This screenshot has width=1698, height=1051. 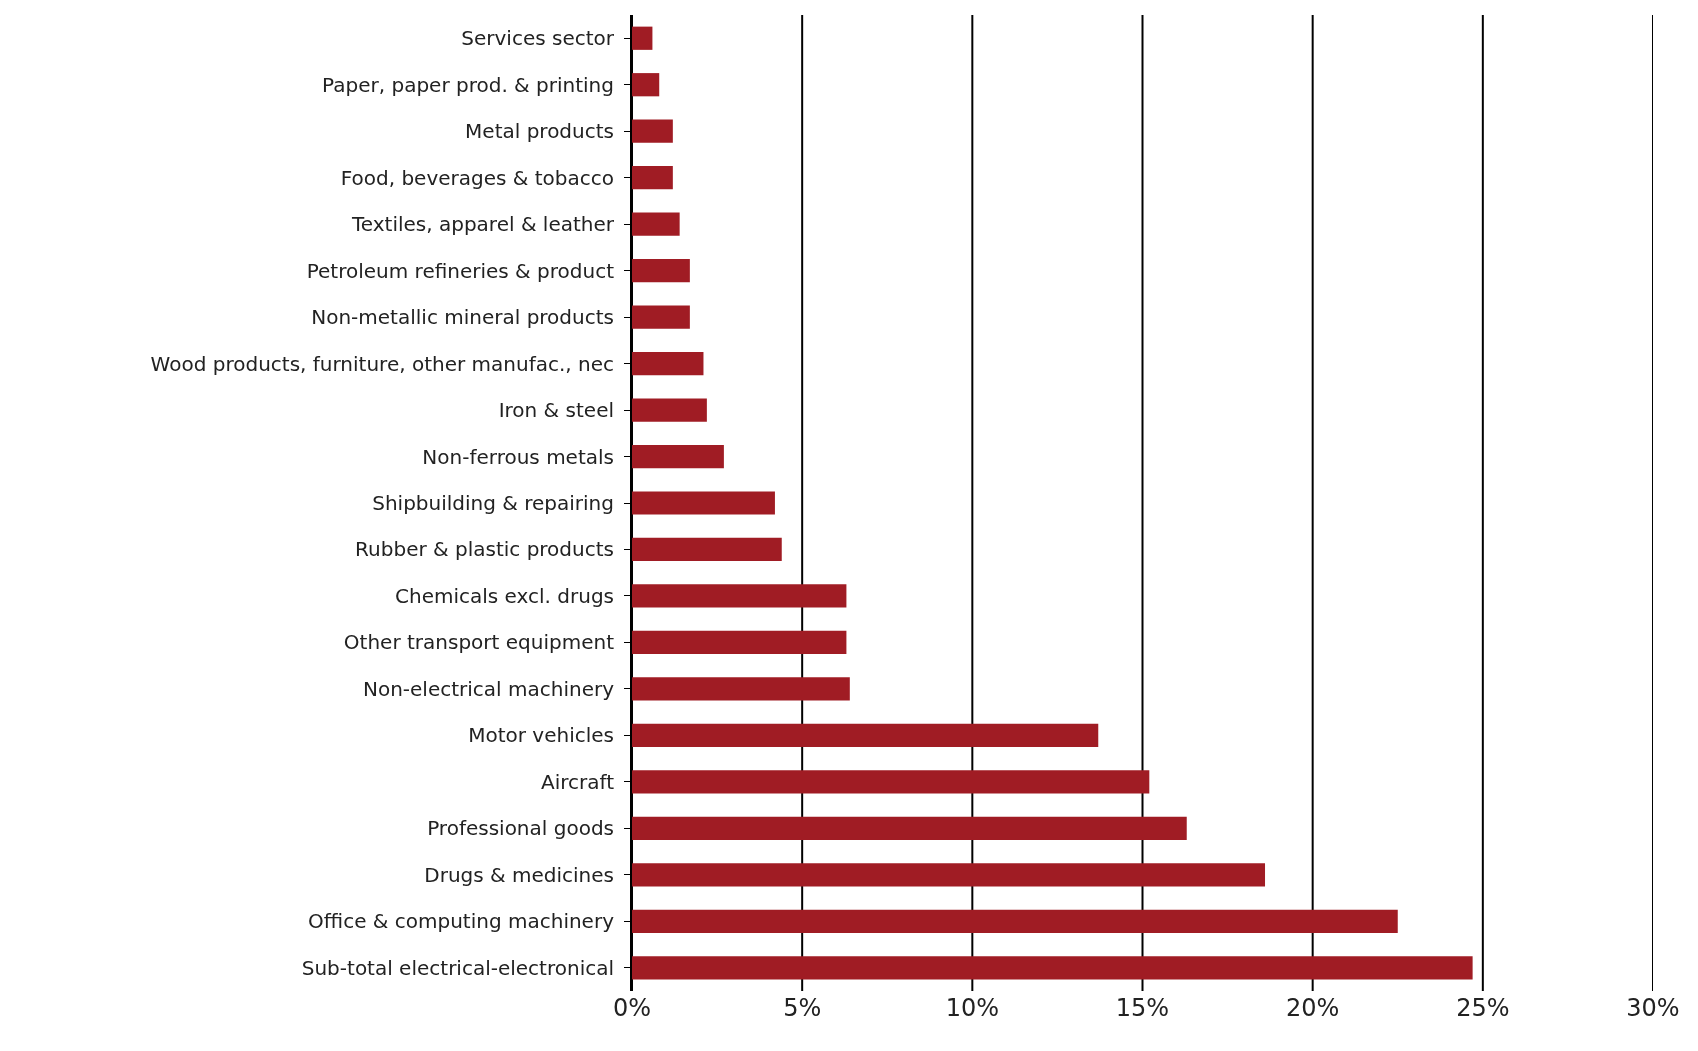 What do you see at coordinates (972, 1008) in the screenshot?
I see `x-tick-label: 10%` at bounding box center [972, 1008].